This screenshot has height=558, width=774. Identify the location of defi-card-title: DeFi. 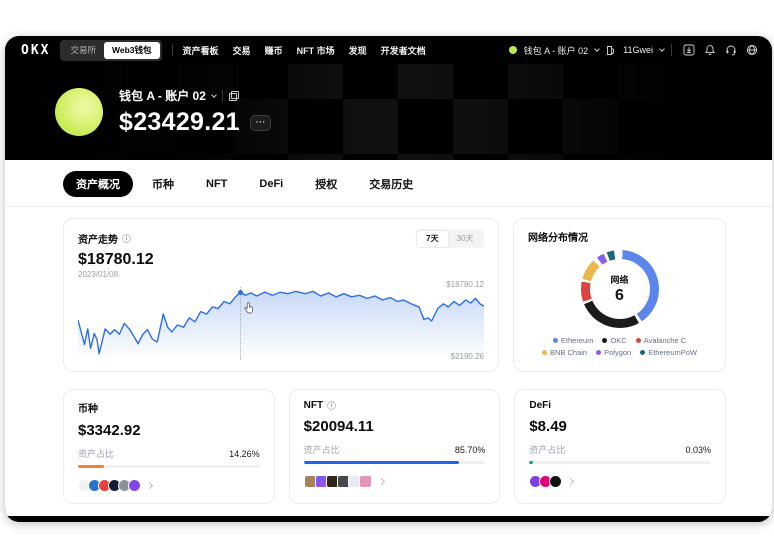
(540, 405).